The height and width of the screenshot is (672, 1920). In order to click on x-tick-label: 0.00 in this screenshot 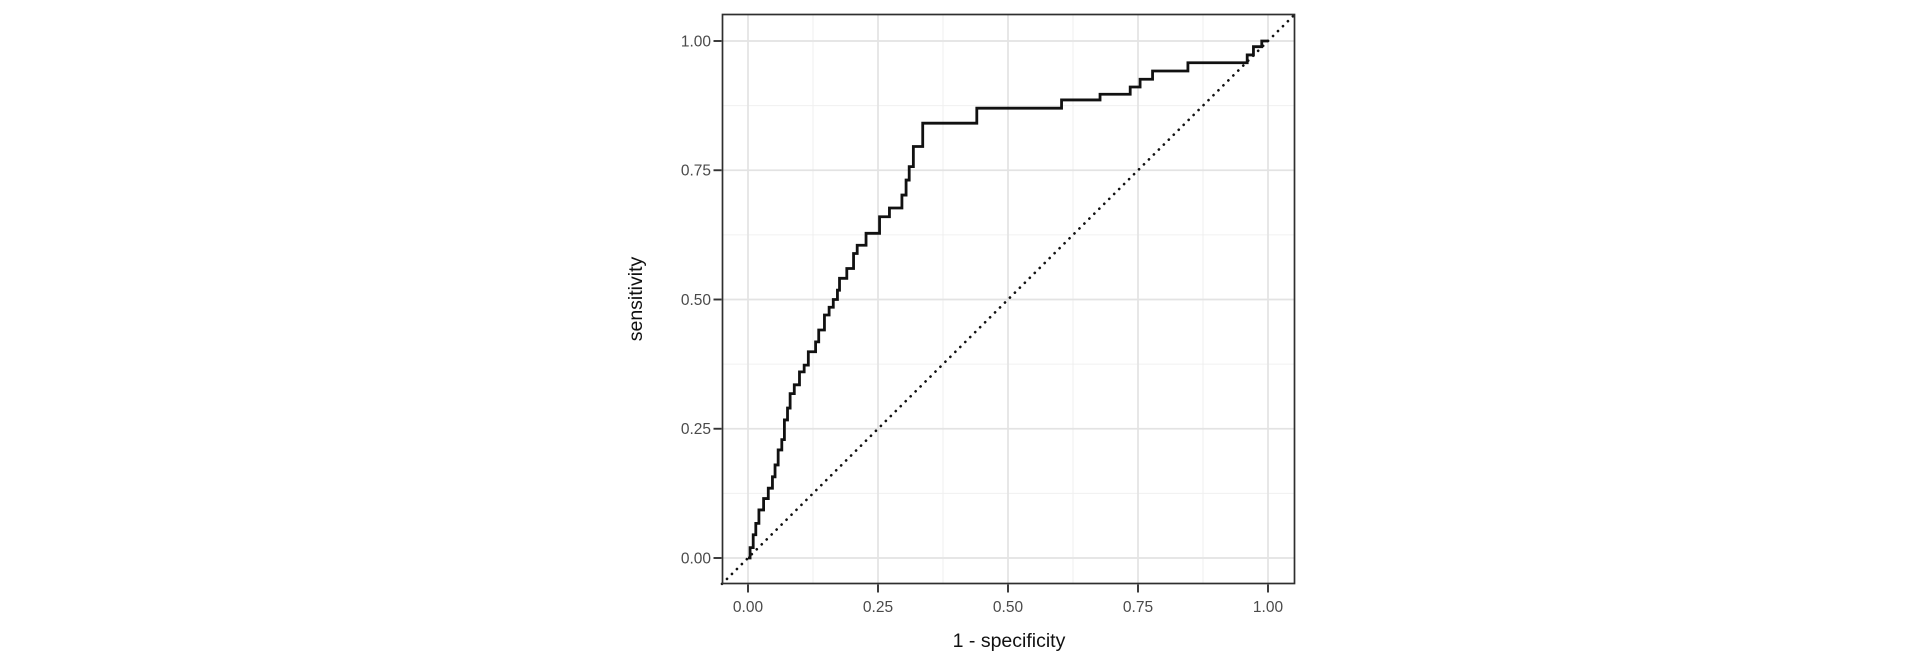, I will do `click(748, 607)`.